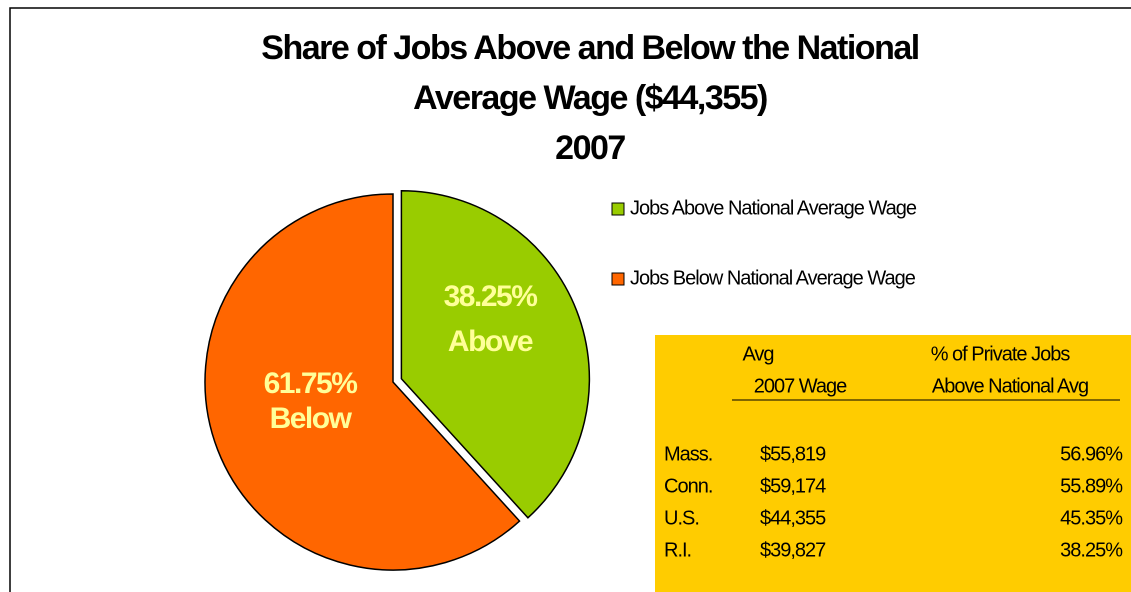  What do you see at coordinates (800, 386) in the screenshot?
I see `table-header: 2007 Wage` at bounding box center [800, 386].